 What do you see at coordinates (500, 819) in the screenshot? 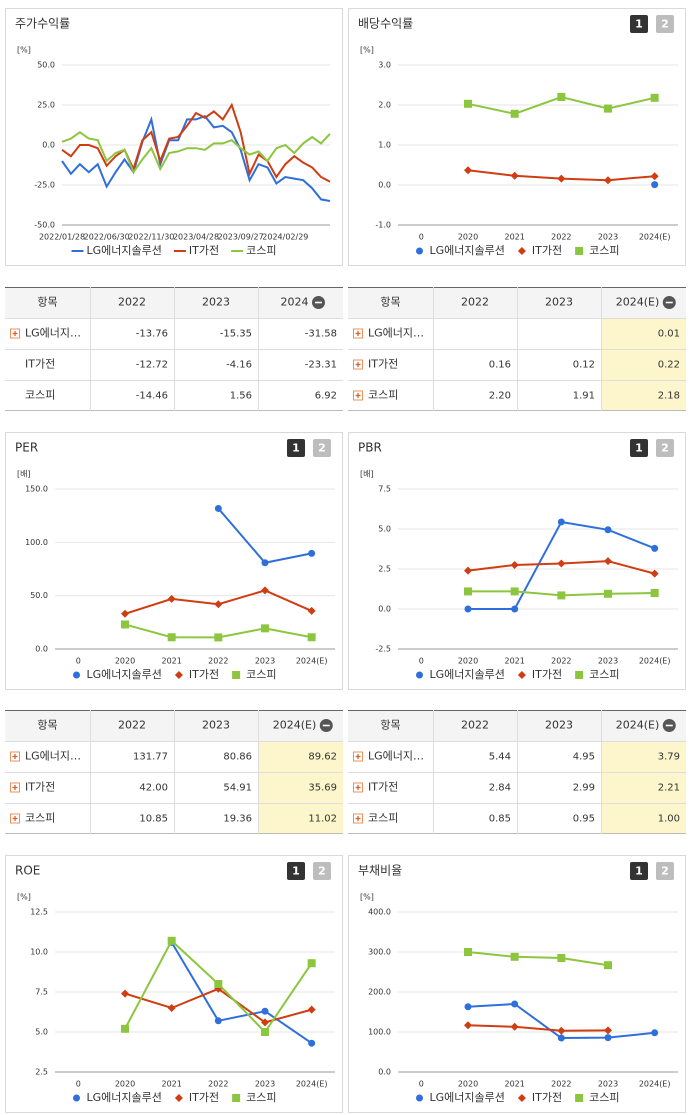
I see `cell-value: 0.85` at bounding box center [500, 819].